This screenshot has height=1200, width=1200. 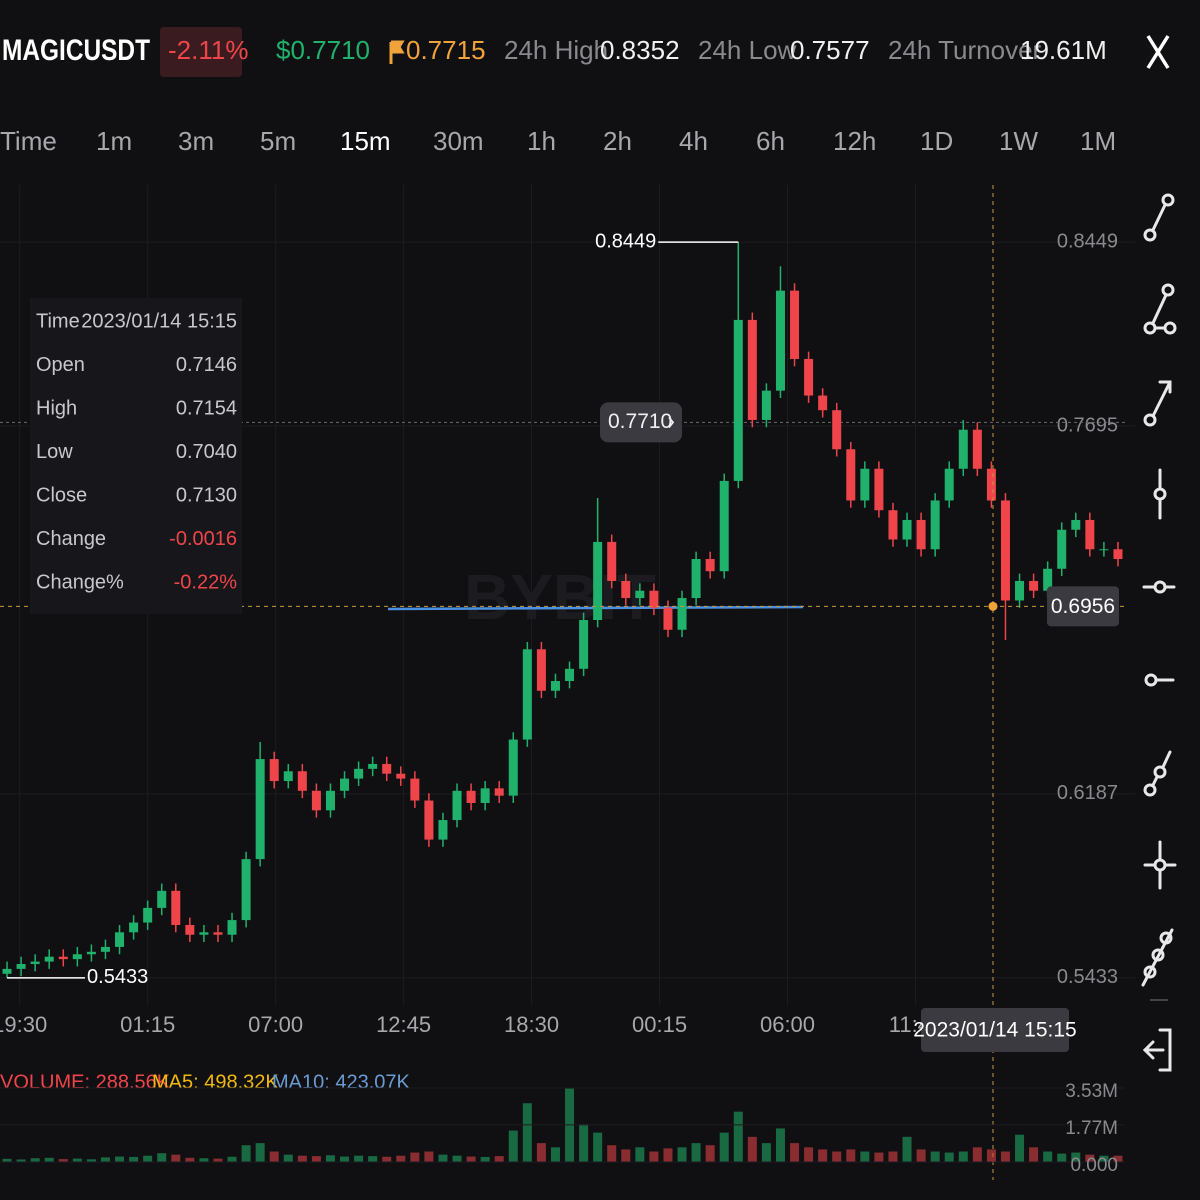 I want to click on ma5-legend: MA5: 498.32K, so click(x=215, y=1082).